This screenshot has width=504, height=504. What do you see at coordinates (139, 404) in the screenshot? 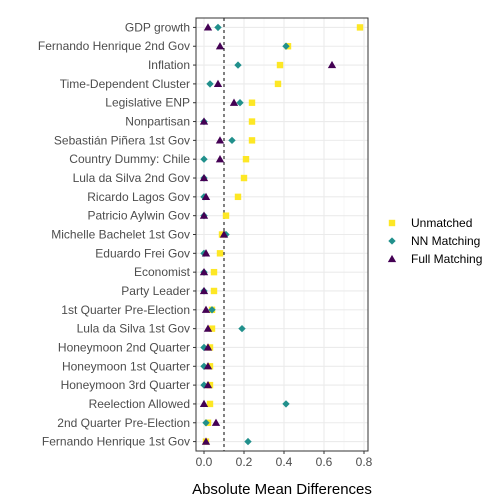
I see `y-tick-label: Reelection Allowed` at bounding box center [139, 404].